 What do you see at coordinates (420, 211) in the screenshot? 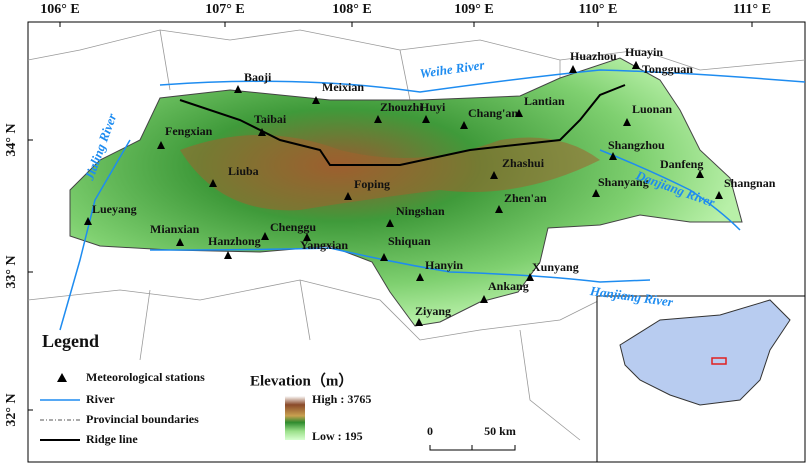
I see `station-label: Ningshan` at bounding box center [420, 211].